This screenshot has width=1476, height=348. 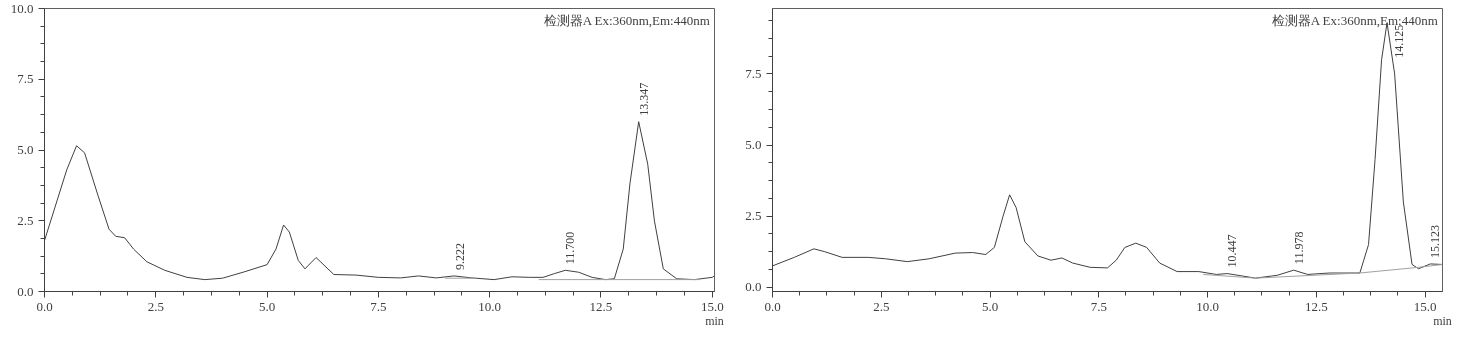 I want to click on annotation: 11.700, so click(x=570, y=248).